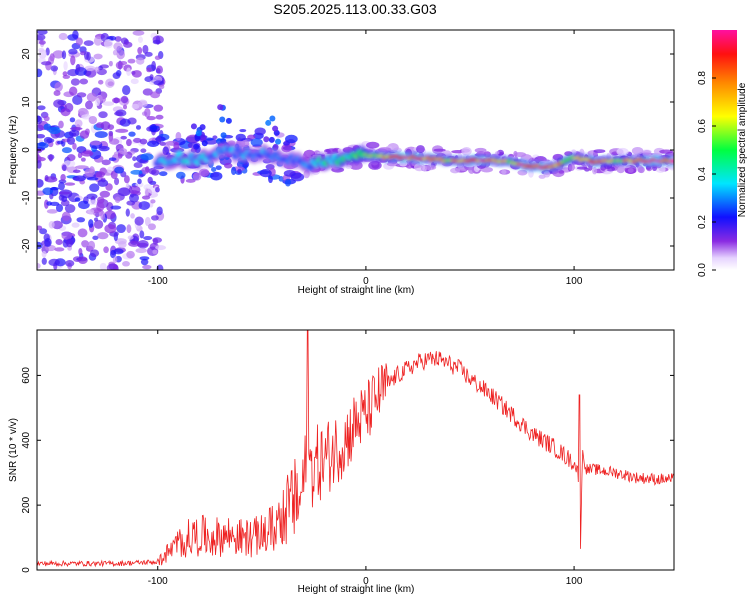 This screenshot has height=600, width=750. Describe the element at coordinates (26, 54) in the screenshot. I see `spectrogram-ytick-label: 20` at that location.